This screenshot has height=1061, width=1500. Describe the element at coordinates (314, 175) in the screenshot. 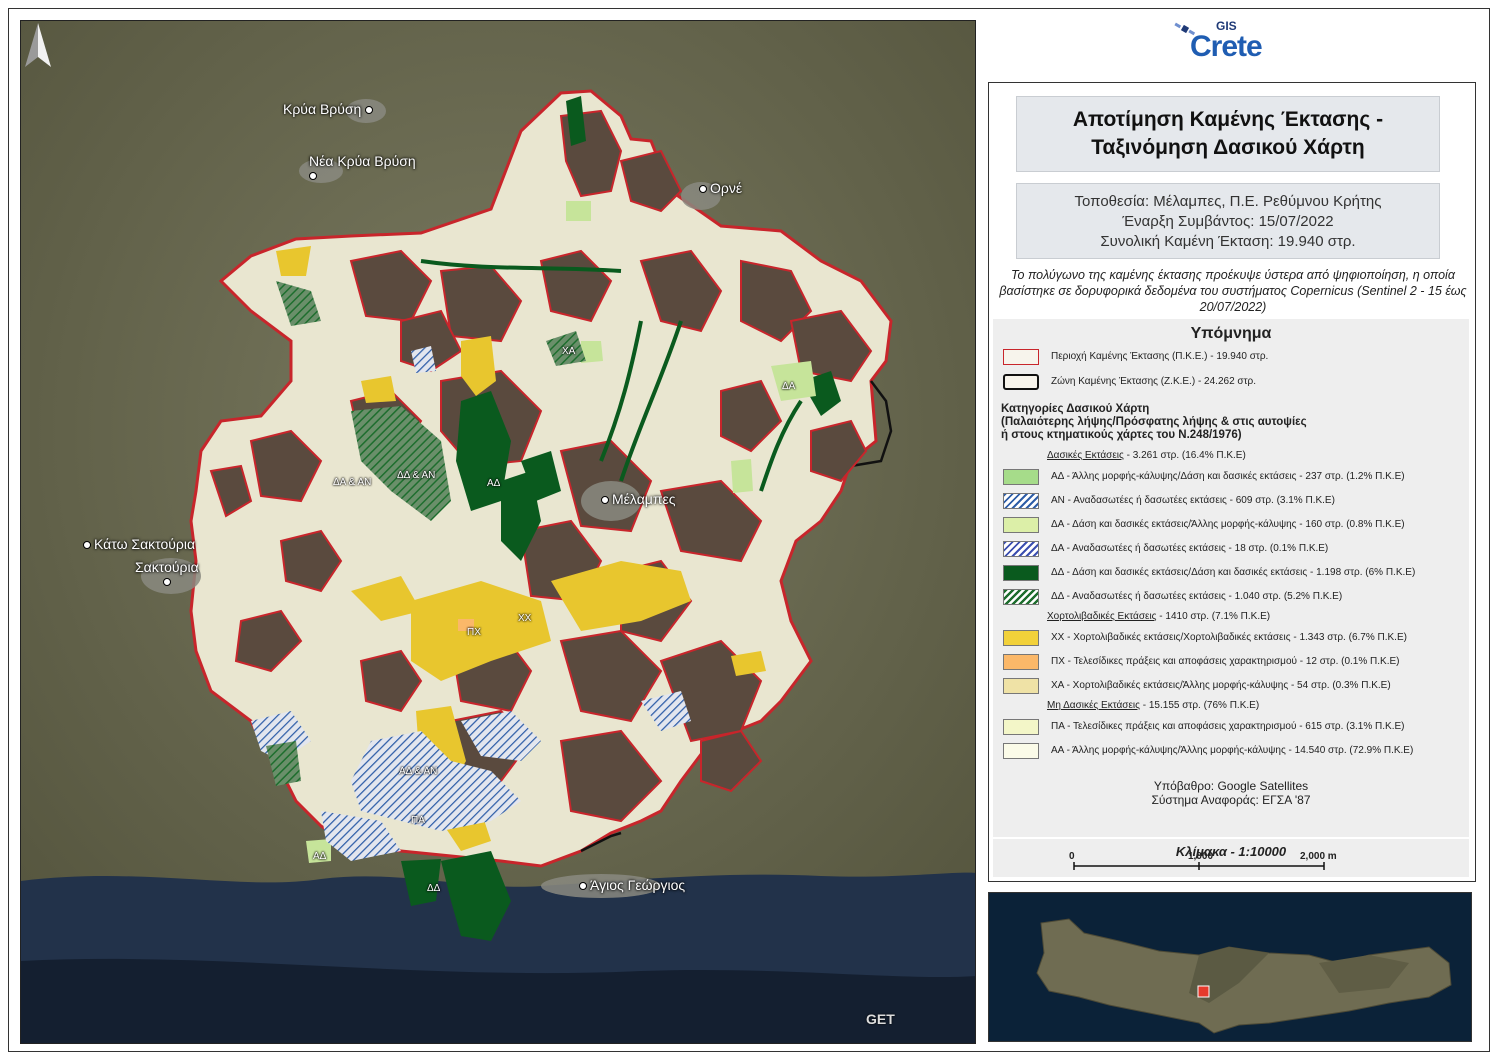

I see `place-dot-nea-krya-vrysi` at that location.